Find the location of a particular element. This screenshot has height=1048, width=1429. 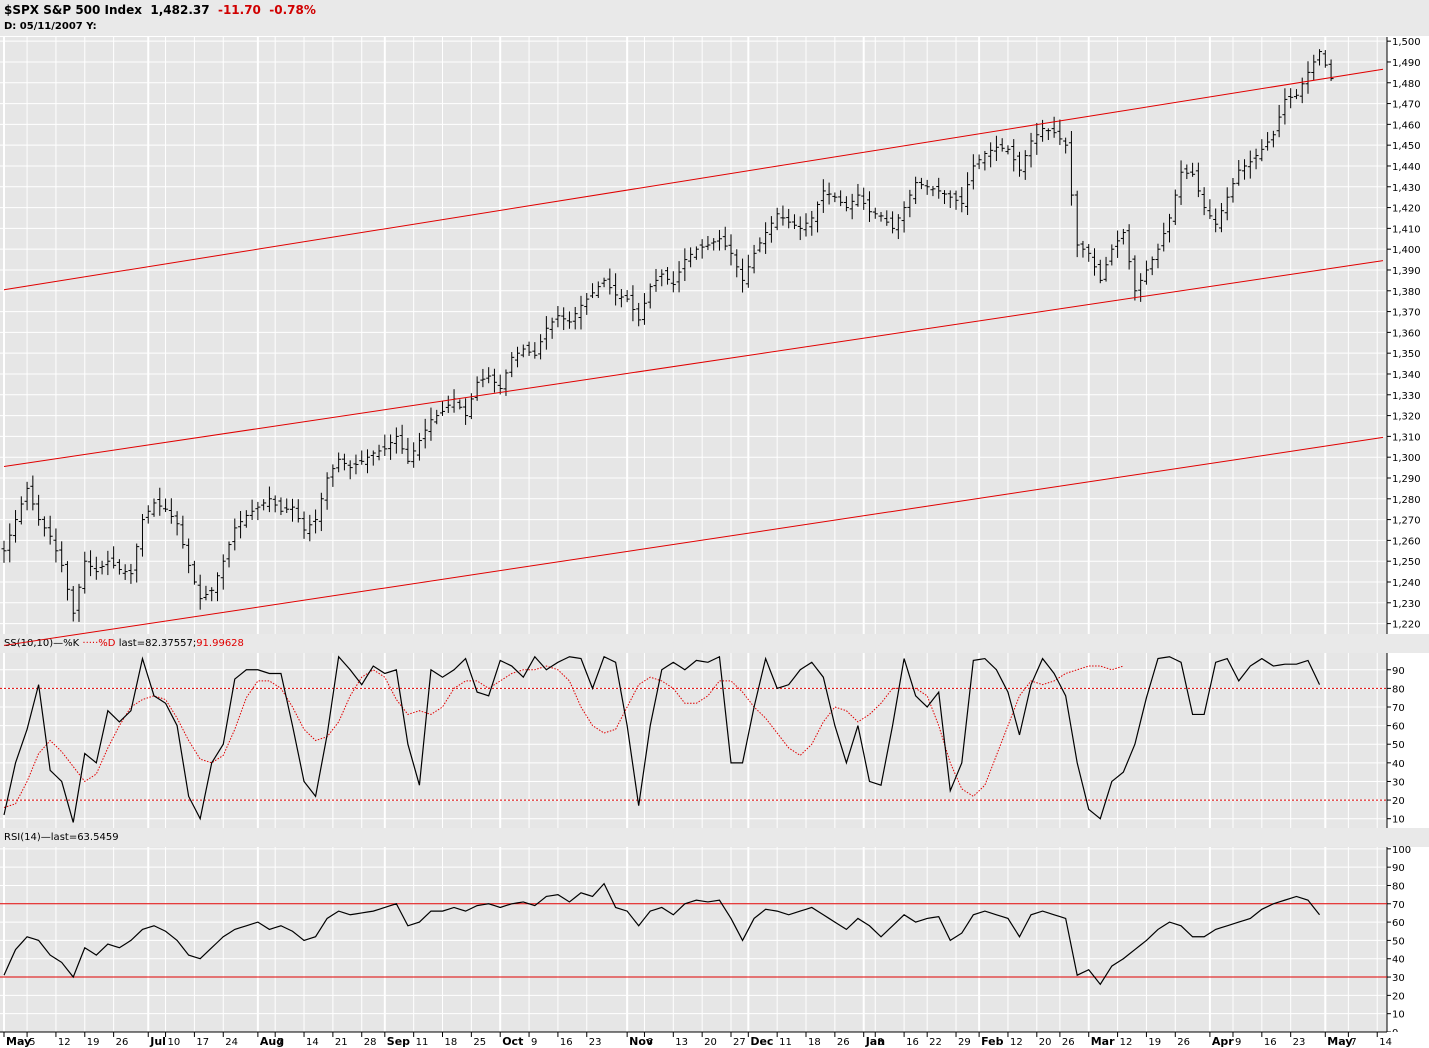

price-tick-label: 1,370 is located at coordinates (1406, 313).